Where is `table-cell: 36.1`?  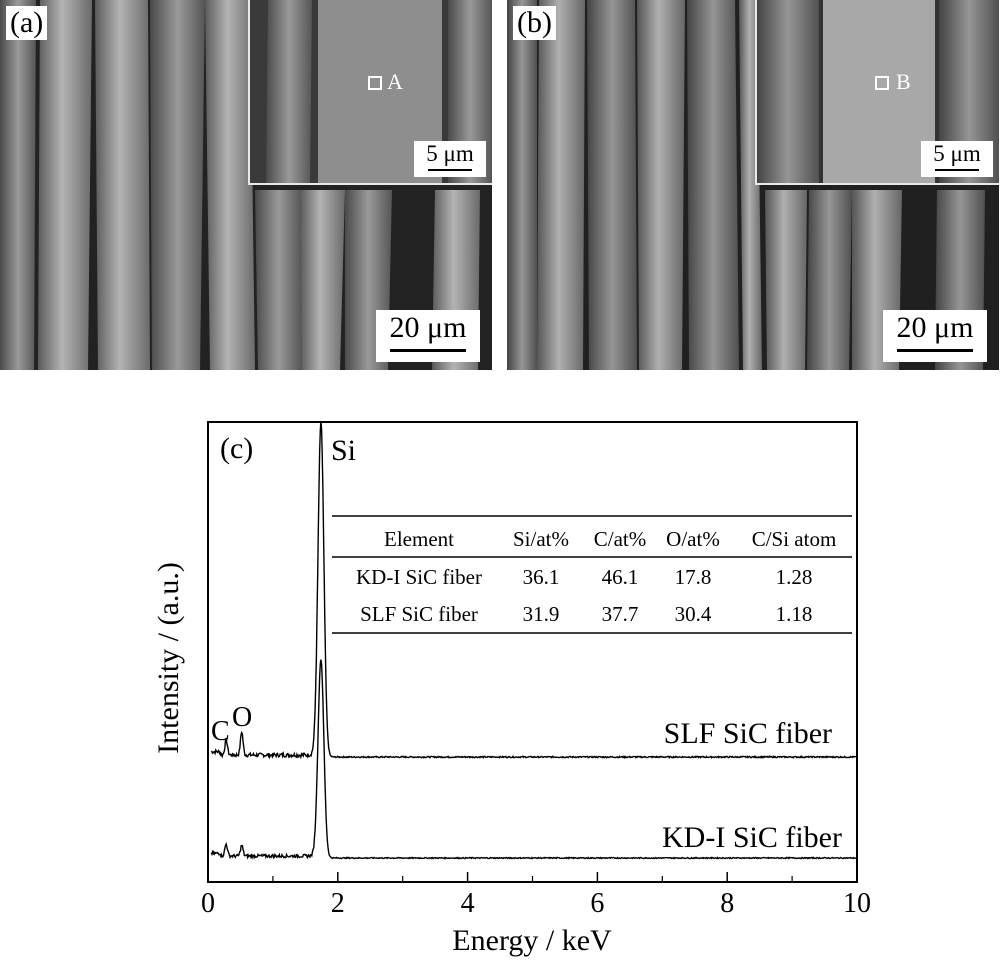 table-cell: 36.1 is located at coordinates (541, 577).